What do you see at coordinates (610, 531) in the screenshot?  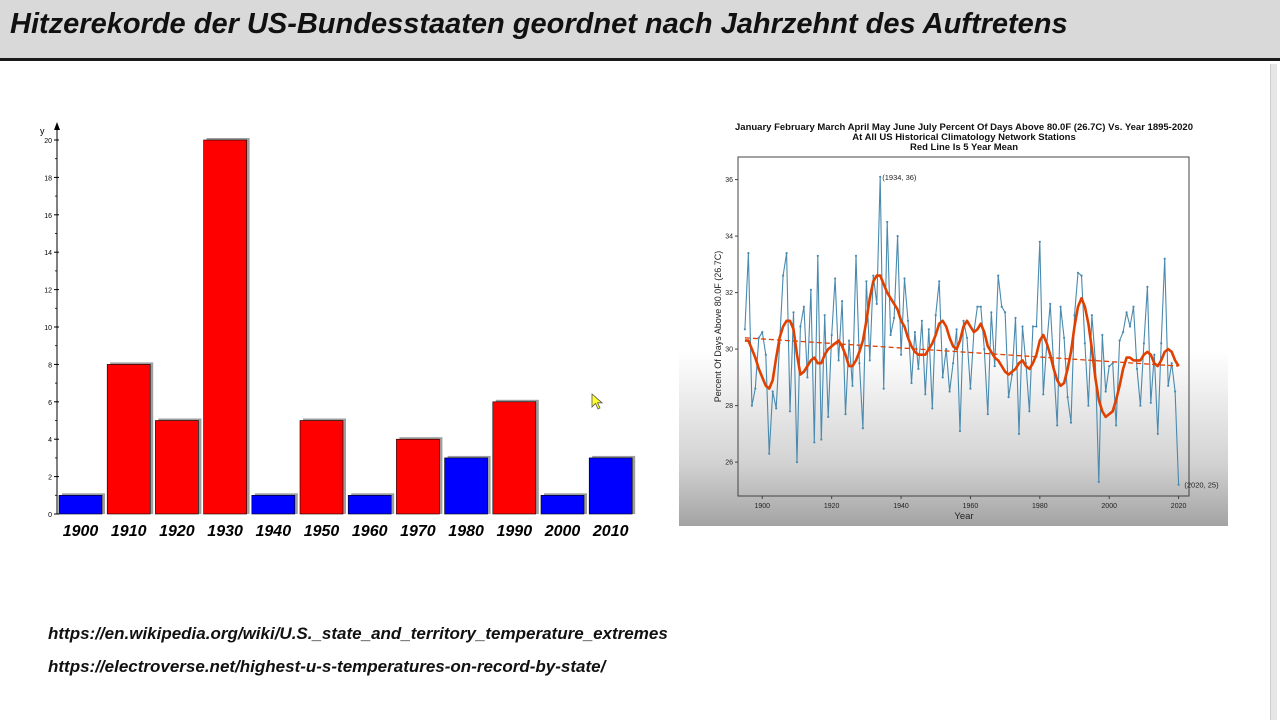 I see `x-tick-label: 2010` at bounding box center [610, 531].